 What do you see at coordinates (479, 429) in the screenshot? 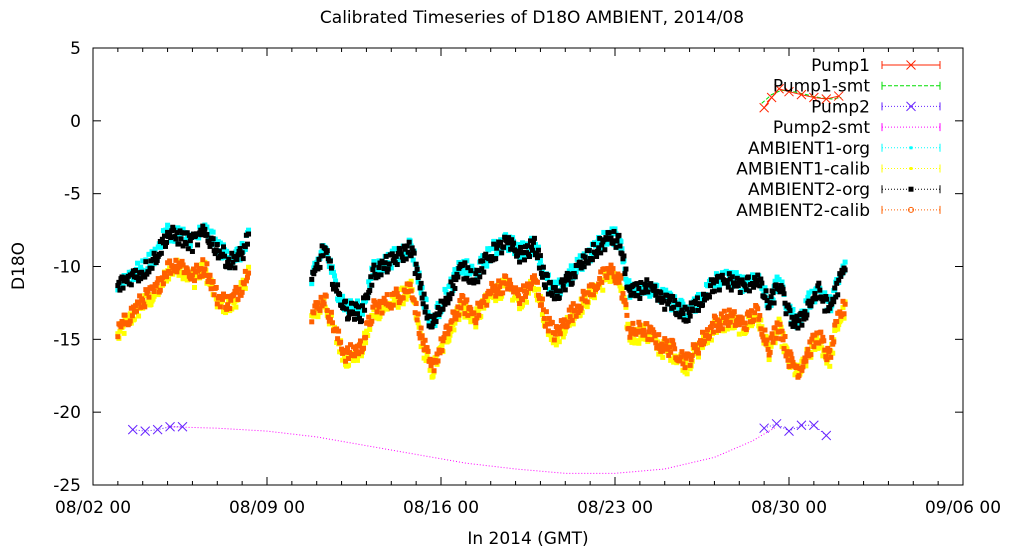
I see `series-pump2` at bounding box center [479, 429].